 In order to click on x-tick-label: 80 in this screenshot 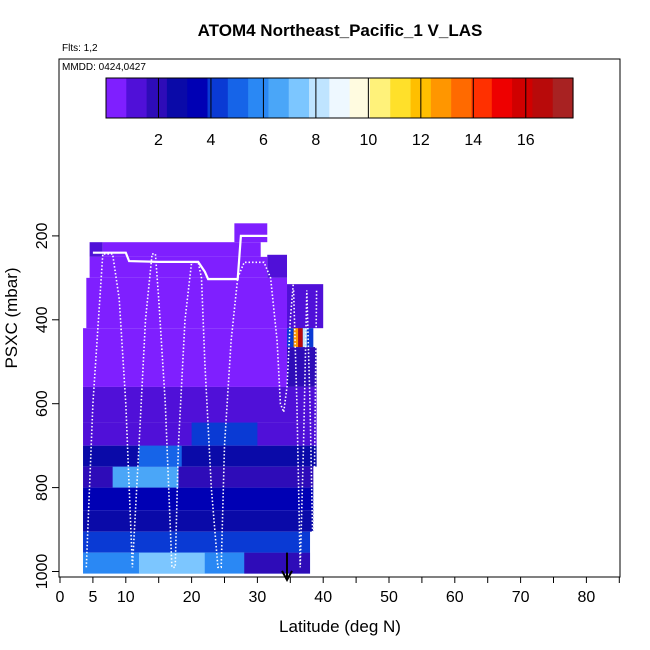, I will do `click(587, 597)`.